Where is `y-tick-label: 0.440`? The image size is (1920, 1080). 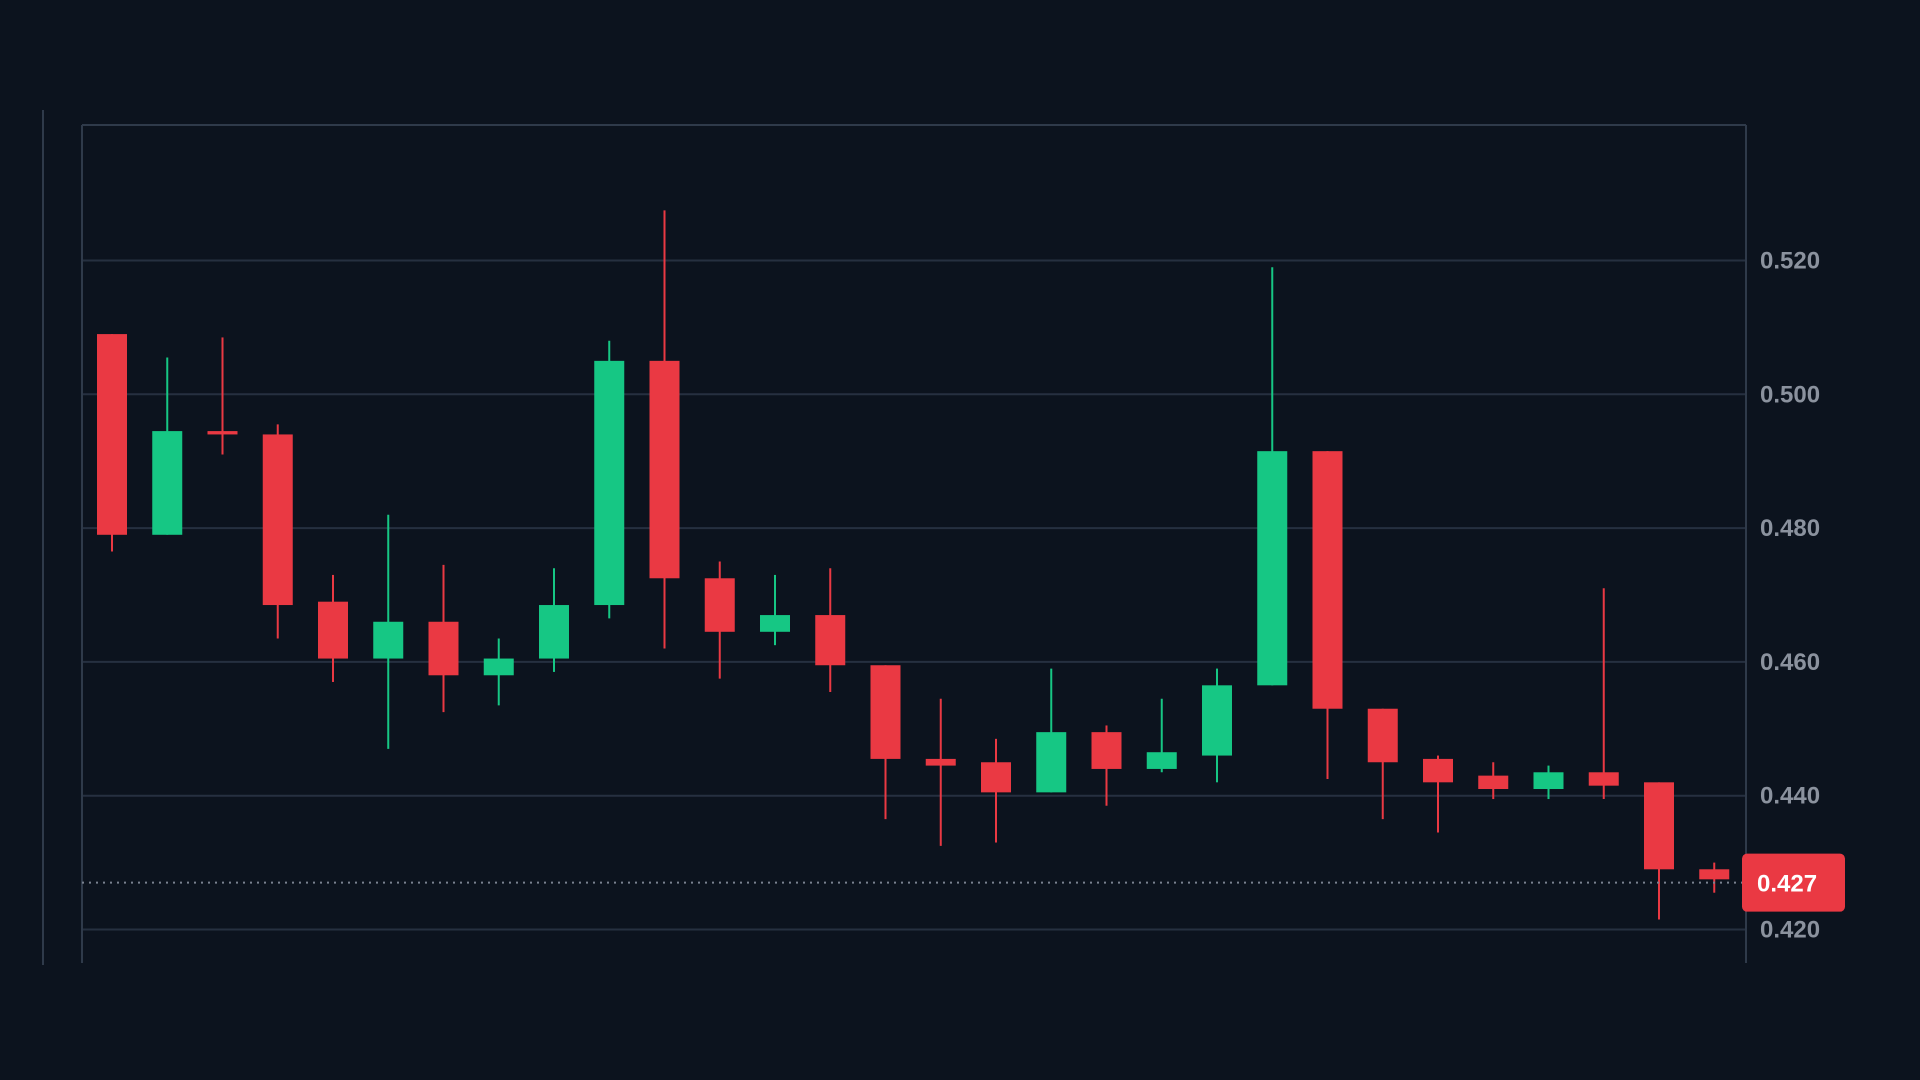 y-tick-label: 0.440 is located at coordinates (1790, 796).